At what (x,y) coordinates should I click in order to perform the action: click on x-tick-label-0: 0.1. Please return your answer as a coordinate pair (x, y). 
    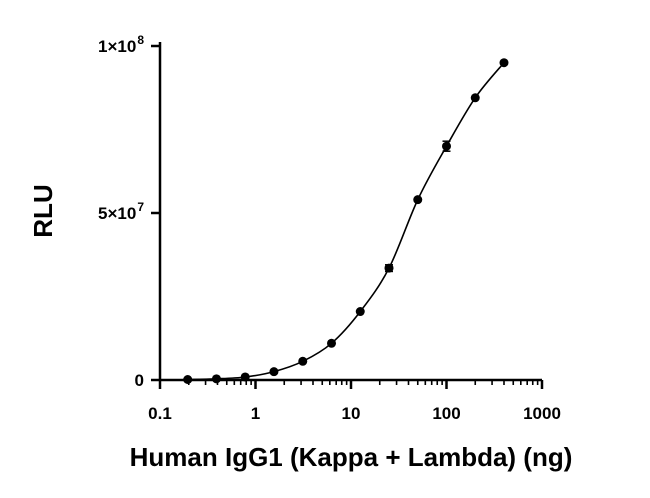
    Looking at the image, I should click on (160, 413).